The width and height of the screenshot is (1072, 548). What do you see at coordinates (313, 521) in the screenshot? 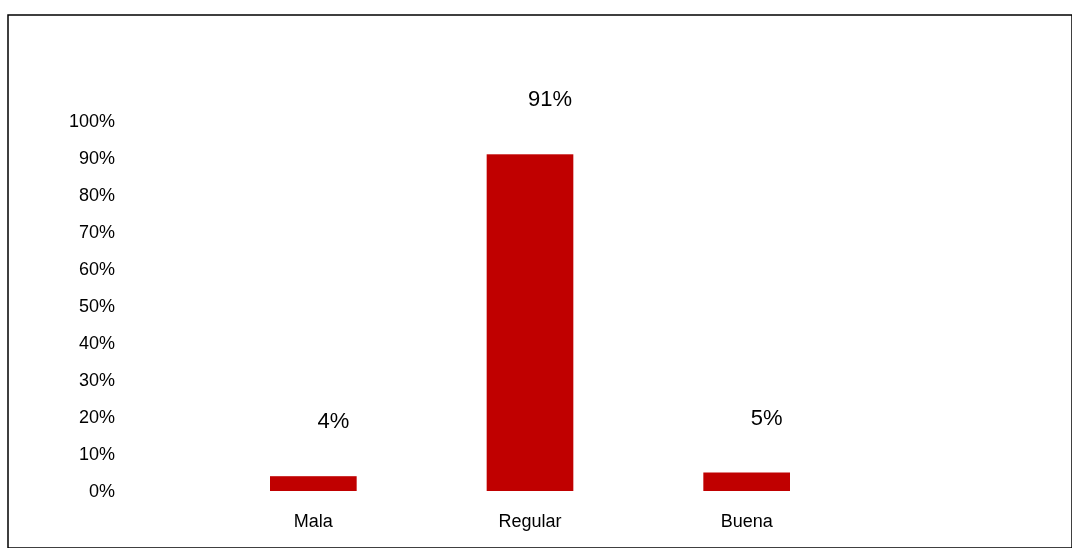
I see `x-tick-label: Mala` at bounding box center [313, 521].